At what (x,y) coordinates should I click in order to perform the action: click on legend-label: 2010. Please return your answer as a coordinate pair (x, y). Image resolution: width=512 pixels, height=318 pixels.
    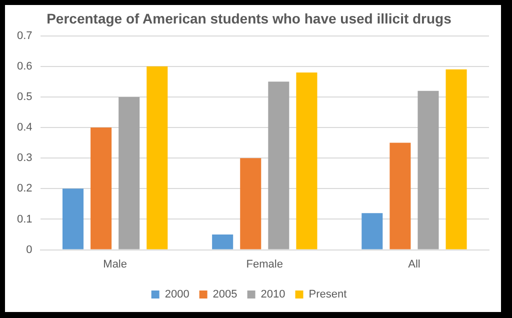
    Looking at the image, I should click on (273, 294).